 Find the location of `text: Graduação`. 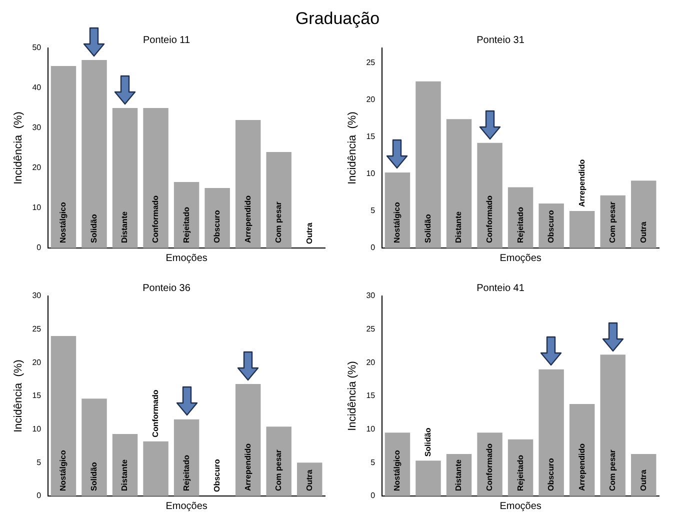

text: Graduação is located at coordinates (337, 19).